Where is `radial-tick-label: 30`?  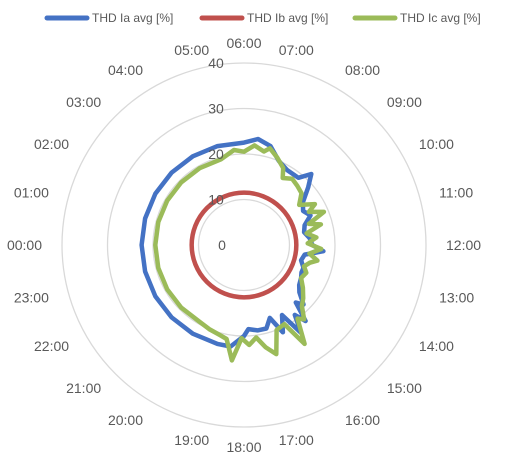 radial-tick-label: 30 is located at coordinates (216, 109).